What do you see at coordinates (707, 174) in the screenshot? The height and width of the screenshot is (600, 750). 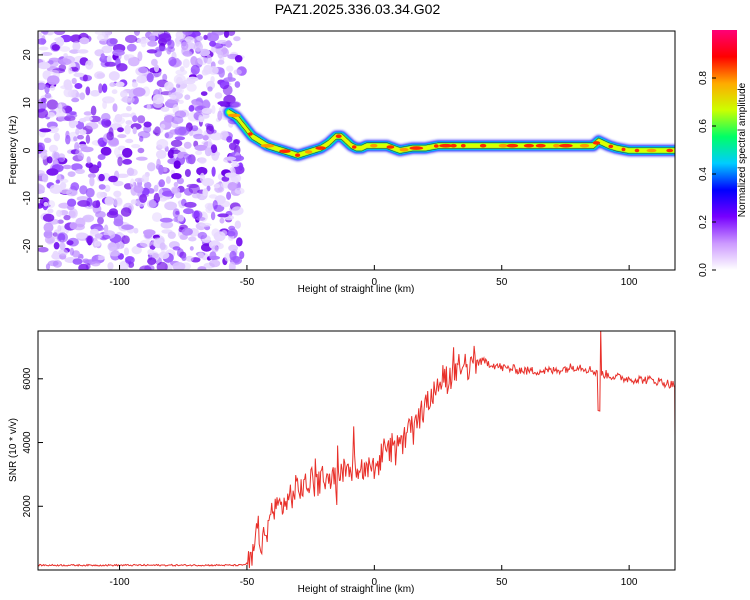 I see `colorbar-ticks: 0.0 0.2 0.4 0.6 0.8` at bounding box center [707, 174].